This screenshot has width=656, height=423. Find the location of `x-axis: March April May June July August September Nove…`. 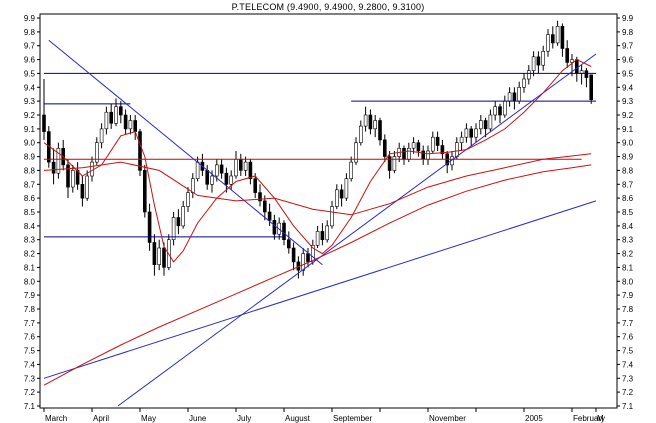

x-axis: March April May June July August September Nove… is located at coordinates (324, 415).